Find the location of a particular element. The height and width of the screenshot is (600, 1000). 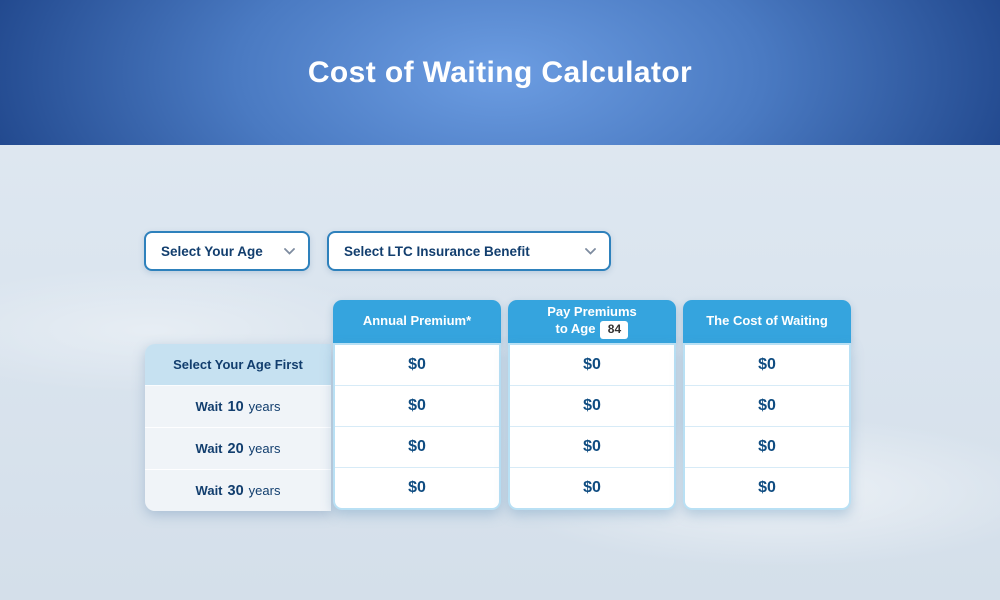

row-label-wait-10: Wait 10 years is located at coordinates (238, 407).